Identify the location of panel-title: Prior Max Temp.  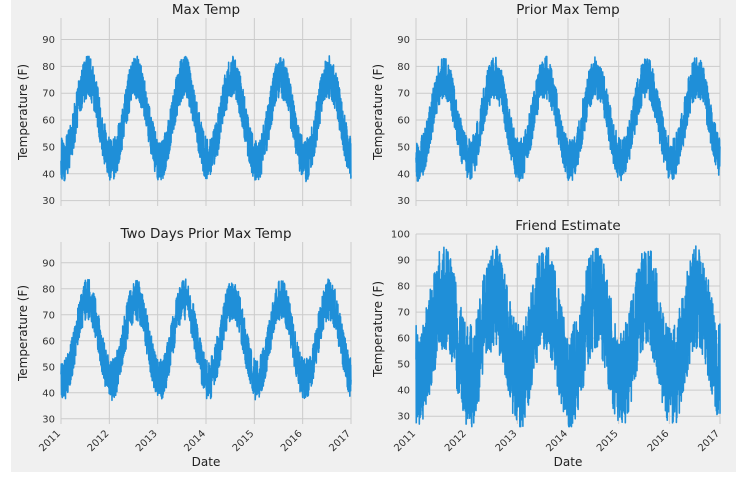
(568, 10).